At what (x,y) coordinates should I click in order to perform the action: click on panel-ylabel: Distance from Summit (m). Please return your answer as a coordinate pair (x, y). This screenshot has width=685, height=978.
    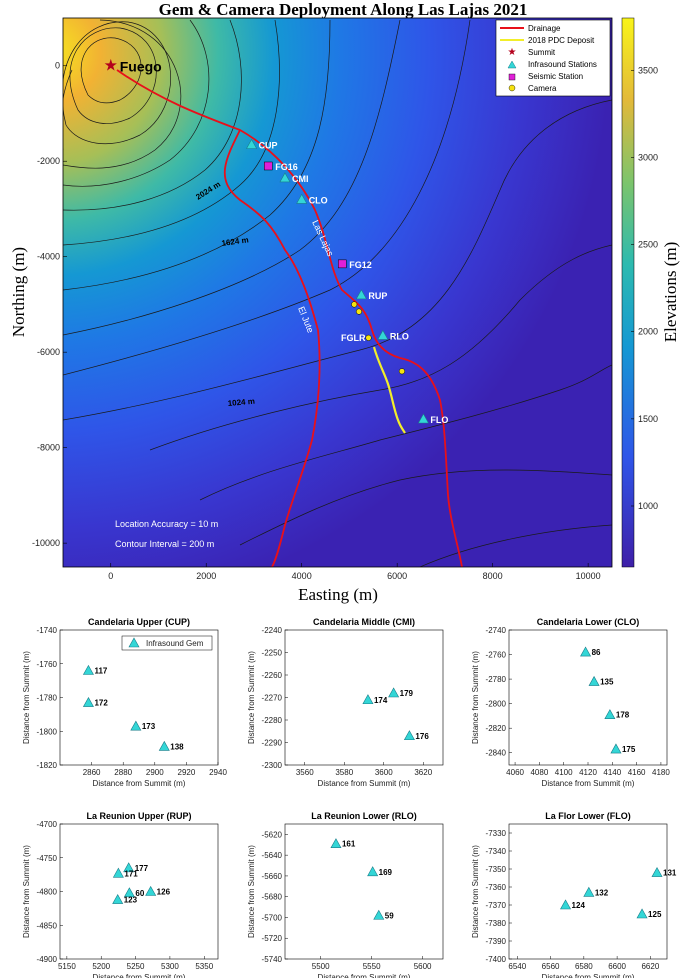
    Looking at the image, I should click on (251, 697).